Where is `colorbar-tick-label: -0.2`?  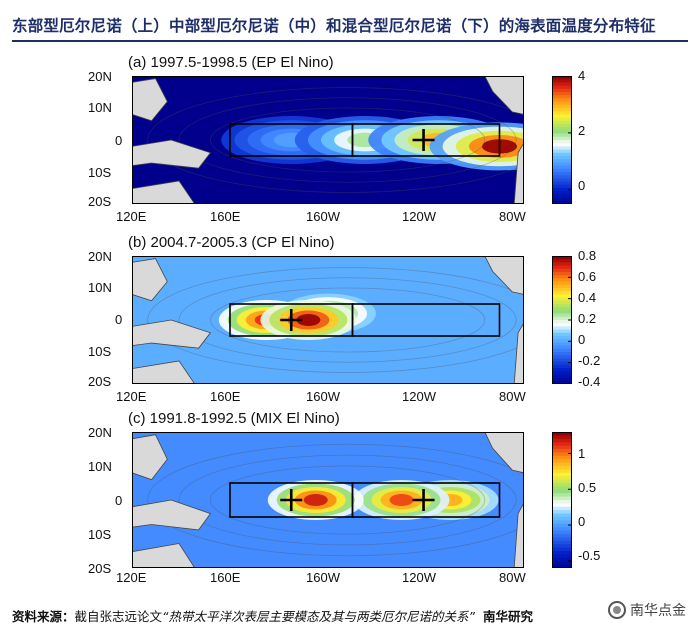
colorbar-tick-label: -0.2 is located at coordinates (589, 360).